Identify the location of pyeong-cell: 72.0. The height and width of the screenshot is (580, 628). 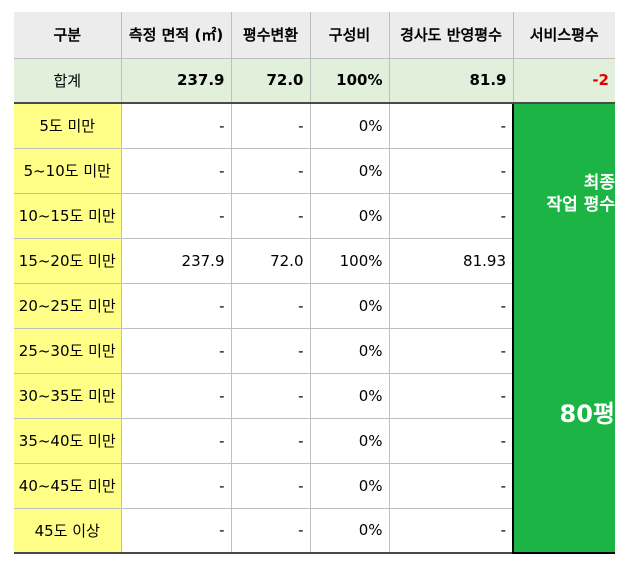
(271, 261).